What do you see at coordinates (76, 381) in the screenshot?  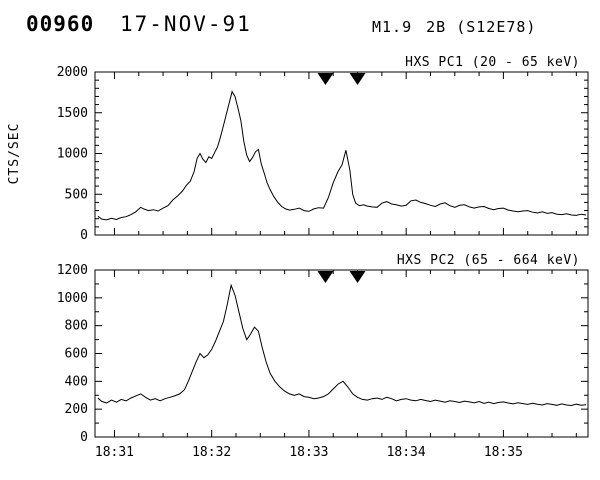 I see `y-tick-label: 400` at bounding box center [76, 381].